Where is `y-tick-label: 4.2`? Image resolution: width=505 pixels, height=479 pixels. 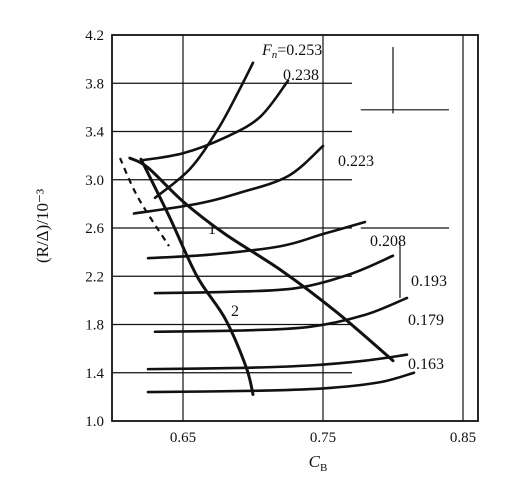
y-tick-label: 4.2 is located at coordinates (94, 36).